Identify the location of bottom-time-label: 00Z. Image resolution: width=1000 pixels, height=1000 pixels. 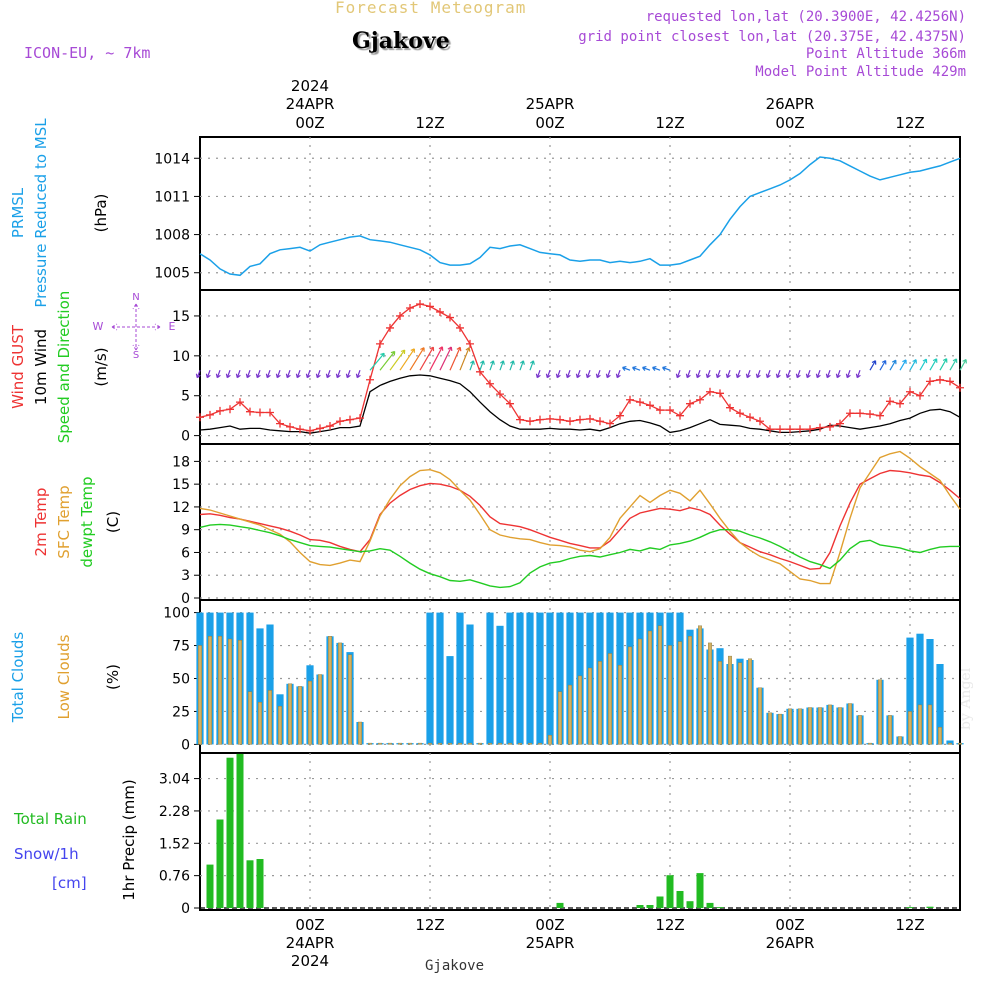
(789, 925).